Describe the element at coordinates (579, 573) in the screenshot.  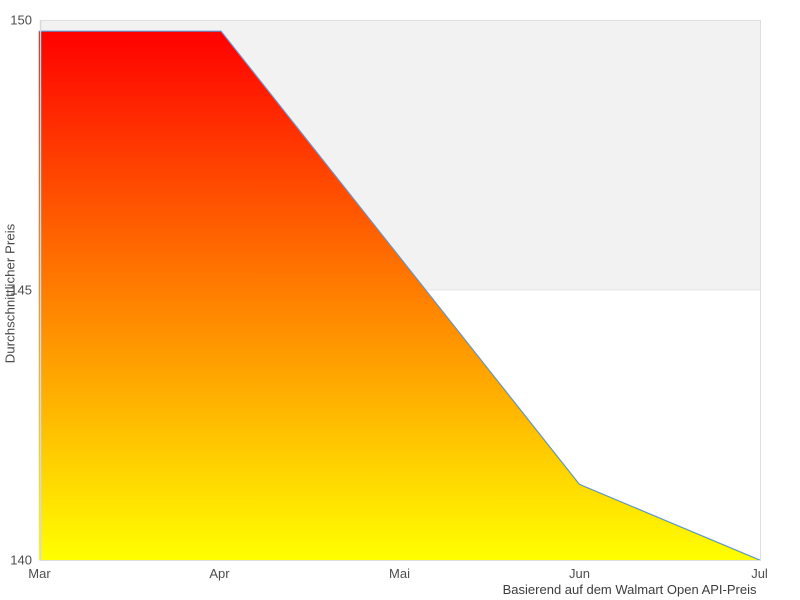
I see `svg-text: Jun` at that location.